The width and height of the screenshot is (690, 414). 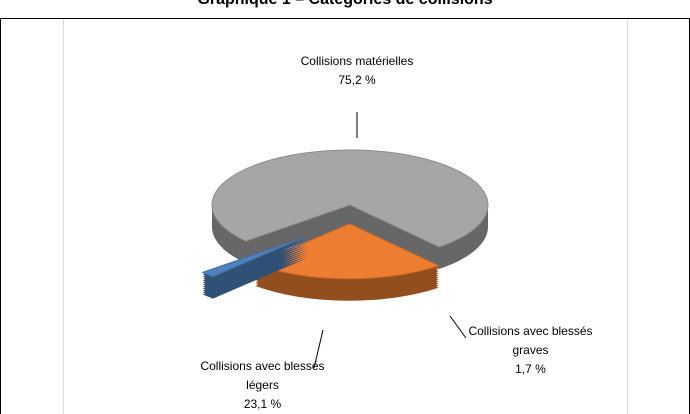 What do you see at coordinates (345, 4) in the screenshot?
I see `chart-title: Graphique 1 – Catégories de collisions` at bounding box center [345, 4].